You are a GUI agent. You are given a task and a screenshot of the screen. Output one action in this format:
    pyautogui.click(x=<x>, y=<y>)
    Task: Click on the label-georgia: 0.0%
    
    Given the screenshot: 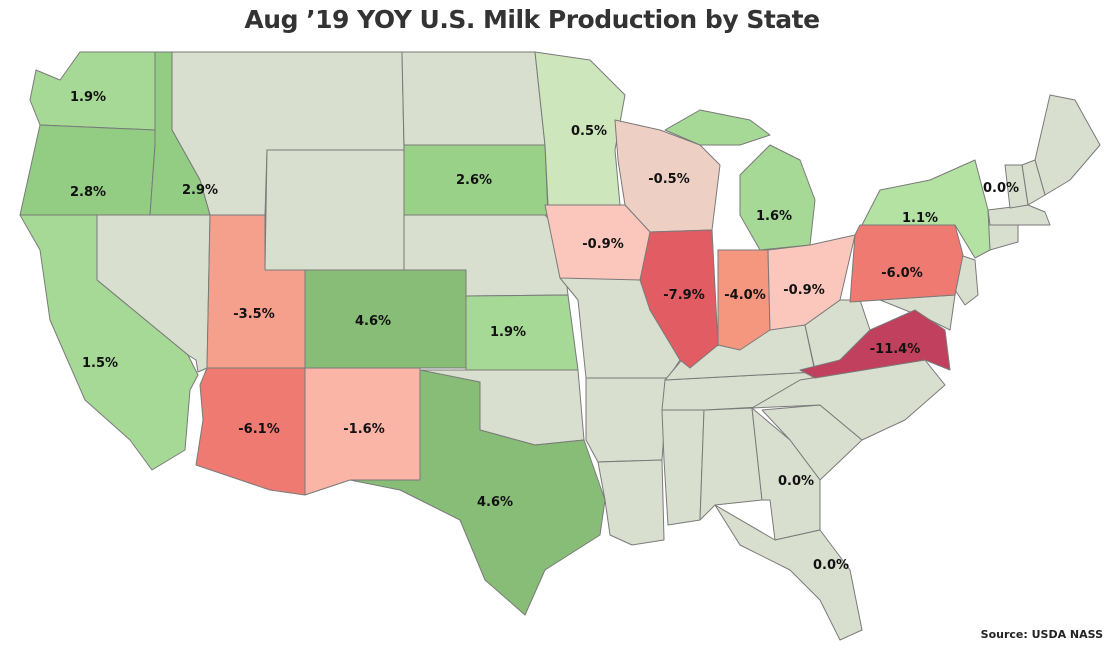 What is the action you would take?
    pyautogui.click(x=796, y=481)
    